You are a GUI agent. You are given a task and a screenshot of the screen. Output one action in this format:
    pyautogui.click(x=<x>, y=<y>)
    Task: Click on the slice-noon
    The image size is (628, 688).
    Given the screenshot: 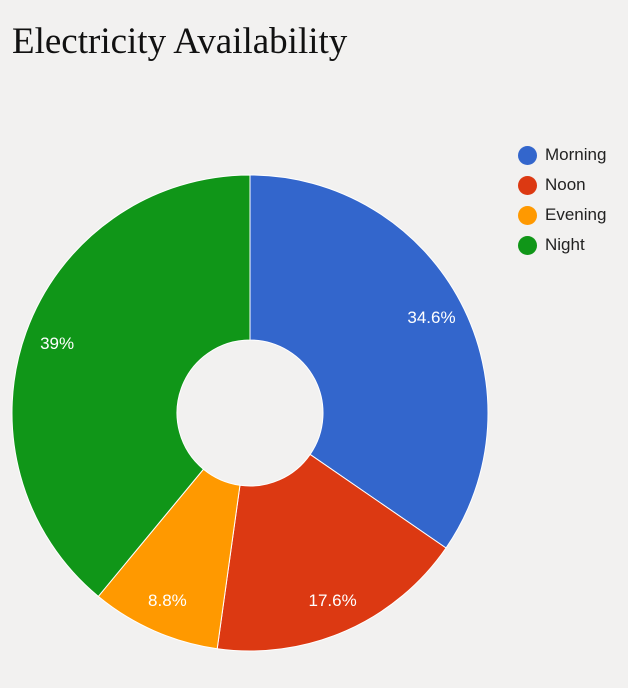 What is the action you would take?
    pyautogui.click(x=331, y=552)
    